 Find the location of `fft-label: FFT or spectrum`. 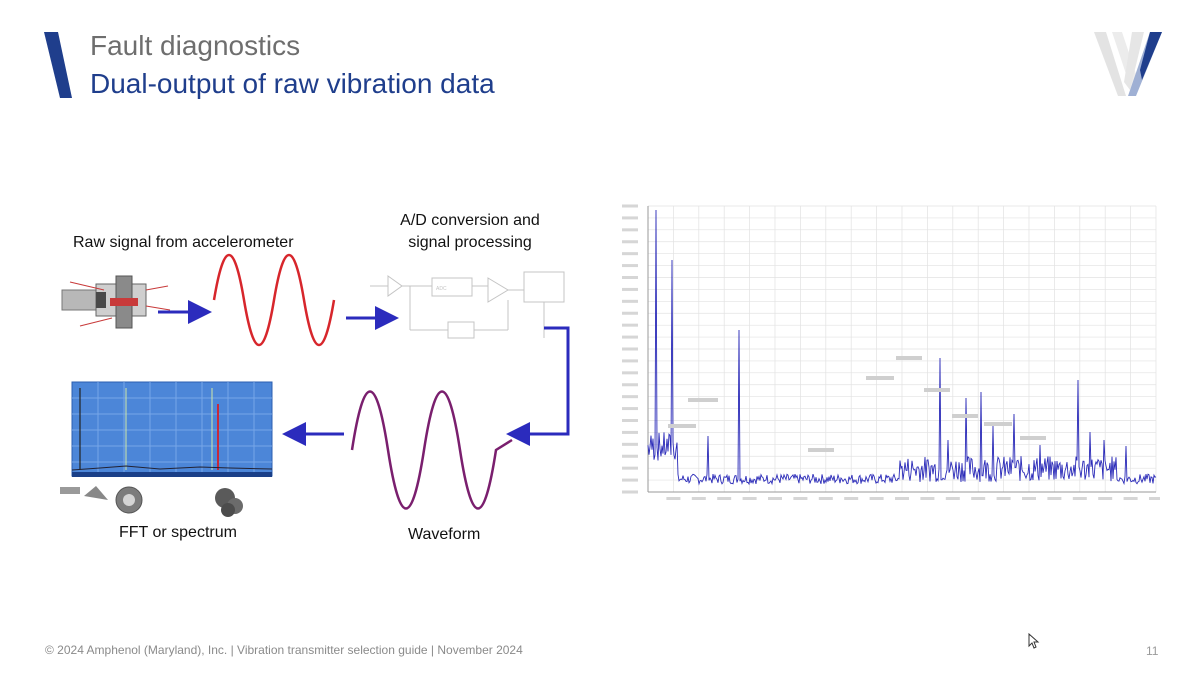

fft-label: FFT or spectrum is located at coordinates (178, 532).